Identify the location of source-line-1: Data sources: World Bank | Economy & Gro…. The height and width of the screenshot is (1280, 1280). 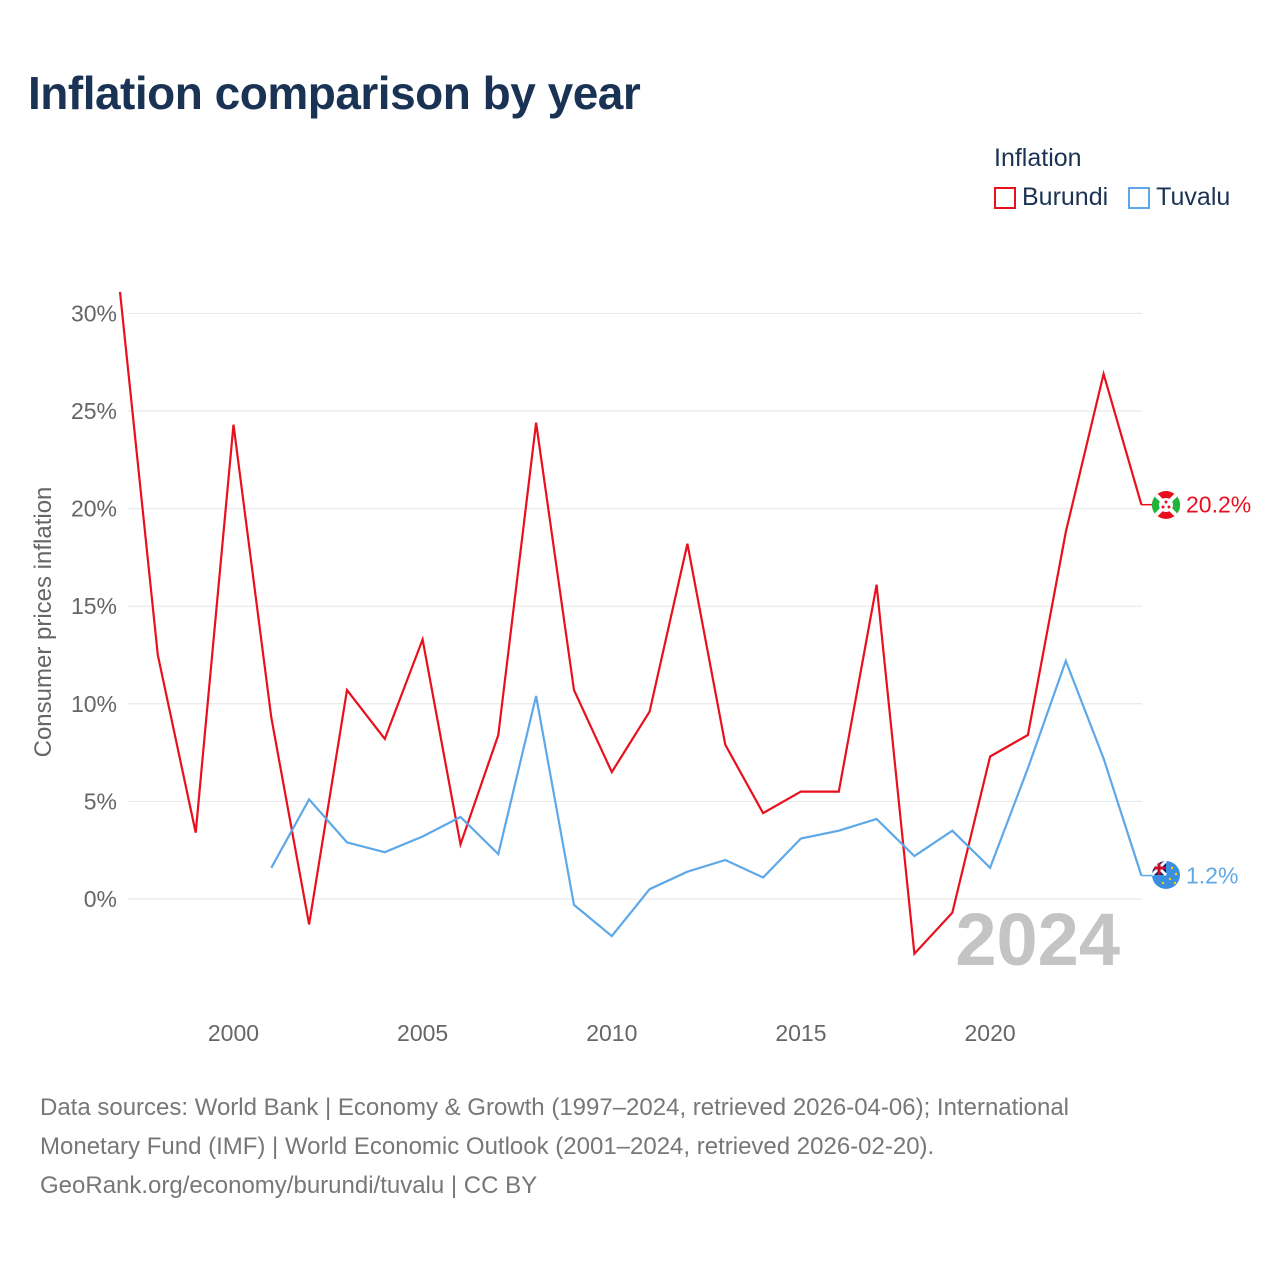
(555, 1107).